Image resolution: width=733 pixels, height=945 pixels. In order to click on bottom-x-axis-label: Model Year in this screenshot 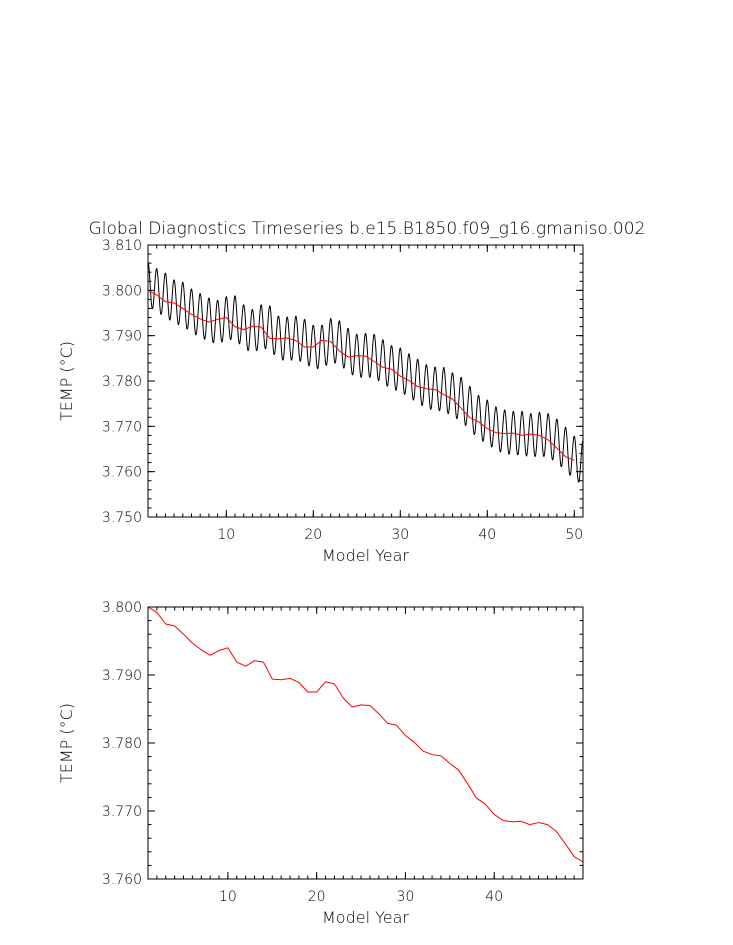, I will do `click(365, 917)`.